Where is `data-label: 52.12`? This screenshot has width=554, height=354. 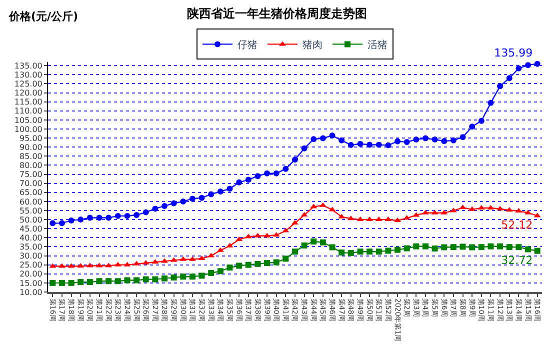
data-label: 52.12 is located at coordinates (517, 225).